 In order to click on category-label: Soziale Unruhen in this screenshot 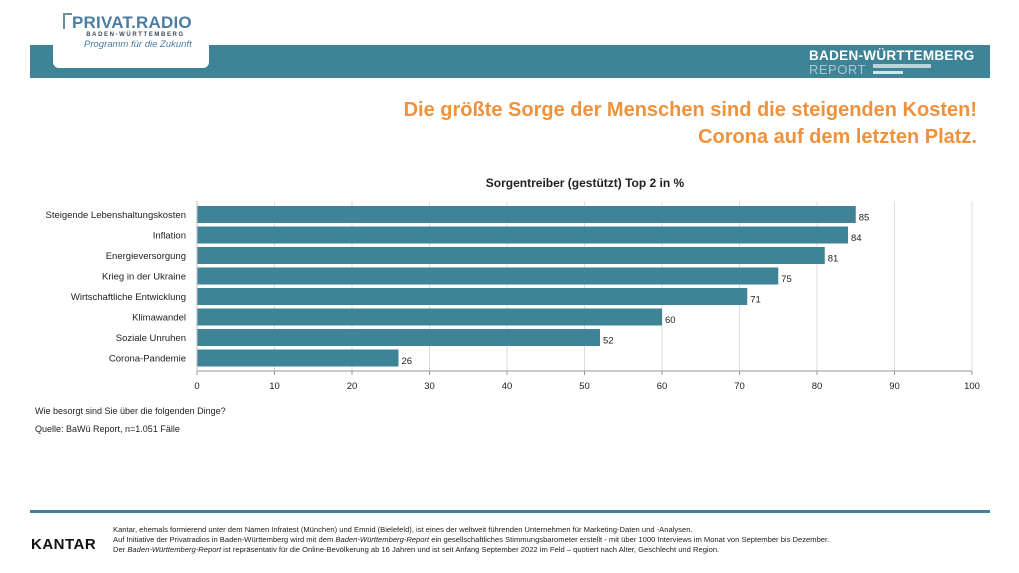, I will do `click(151, 338)`.